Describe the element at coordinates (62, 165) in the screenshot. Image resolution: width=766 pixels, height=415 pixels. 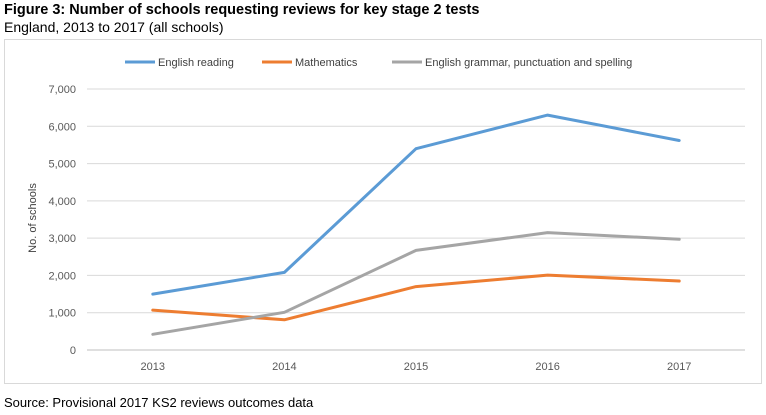
I see `y-tick-label: 5,000` at that location.